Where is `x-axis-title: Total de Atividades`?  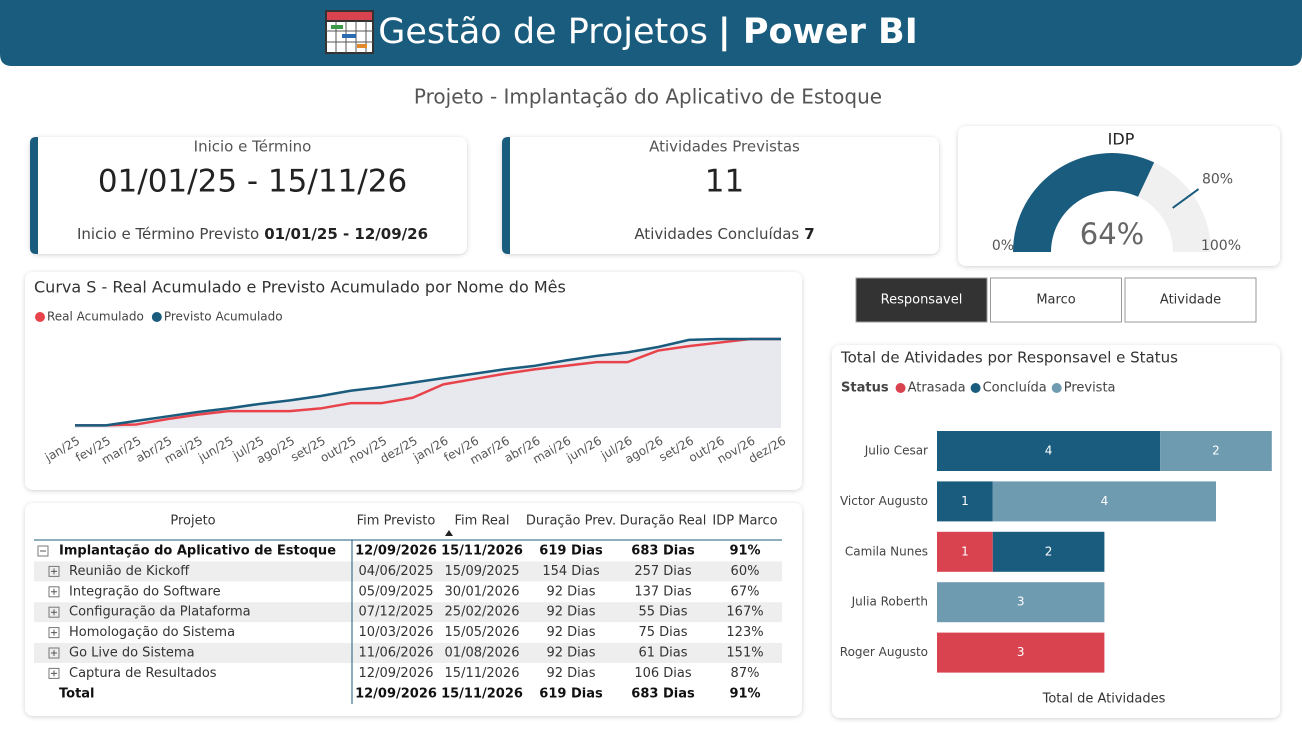 x-axis-title: Total de Atividades is located at coordinates (1104, 699).